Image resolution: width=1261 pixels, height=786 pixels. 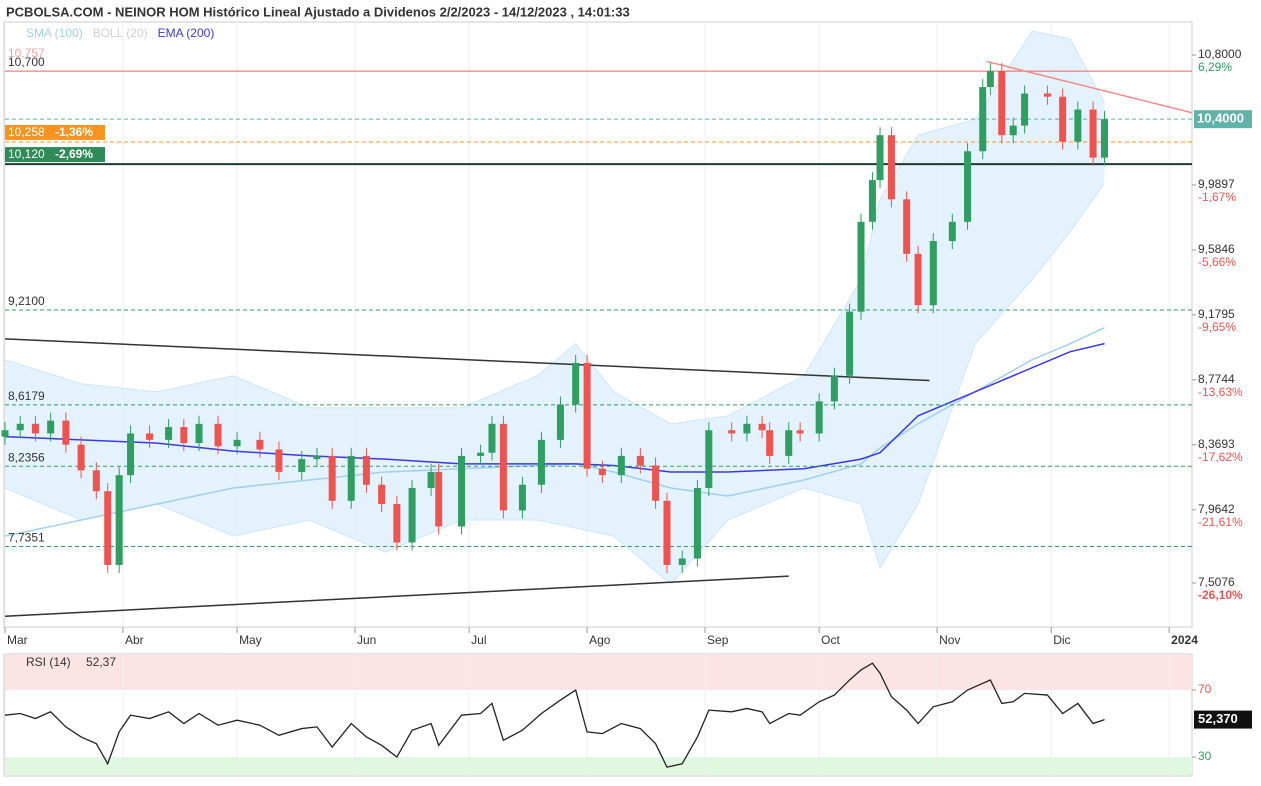 What do you see at coordinates (120, 33) in the screenshot?
I see `legend-entry: BOLL (20)` at bounding box center [120, 33].